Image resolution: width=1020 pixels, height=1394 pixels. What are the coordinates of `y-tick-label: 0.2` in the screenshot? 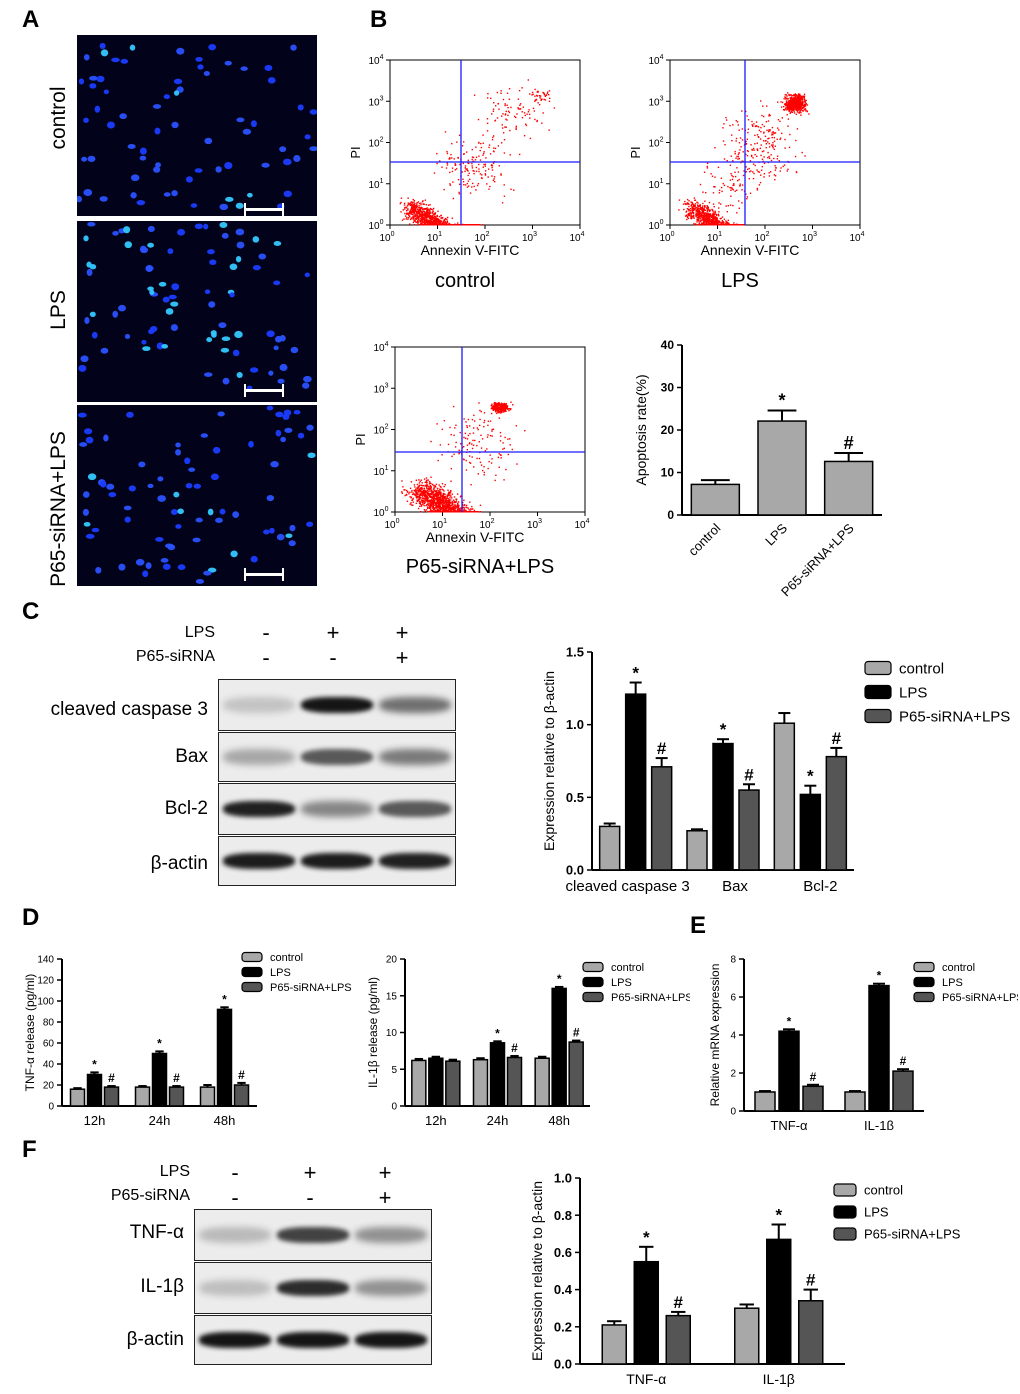 It's located at (563, 1326).